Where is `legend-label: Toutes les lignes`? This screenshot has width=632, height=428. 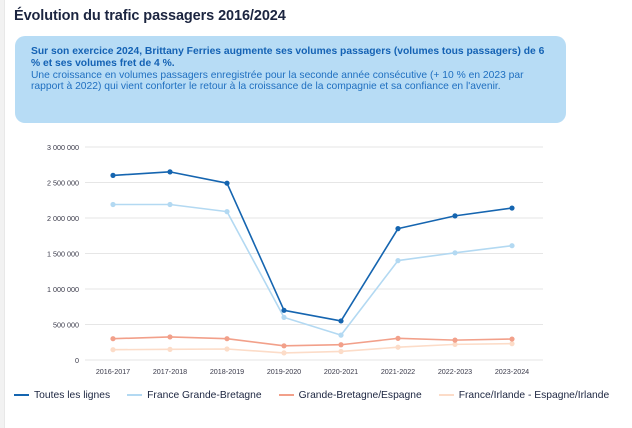
legend-label: Toutes les lignes is located at coordinates (72, 395).